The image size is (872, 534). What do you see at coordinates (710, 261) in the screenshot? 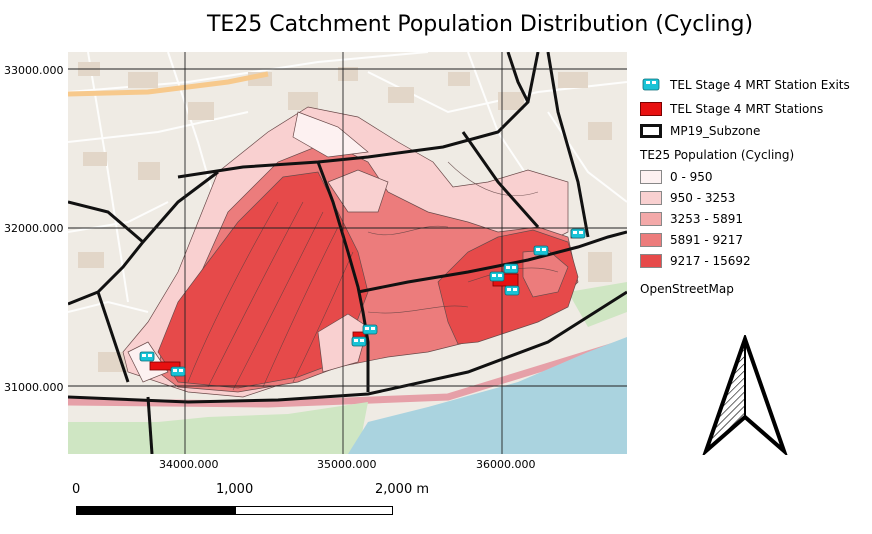
I see `legend-label: 9217 - 15692` at bounding box center [710, 261].